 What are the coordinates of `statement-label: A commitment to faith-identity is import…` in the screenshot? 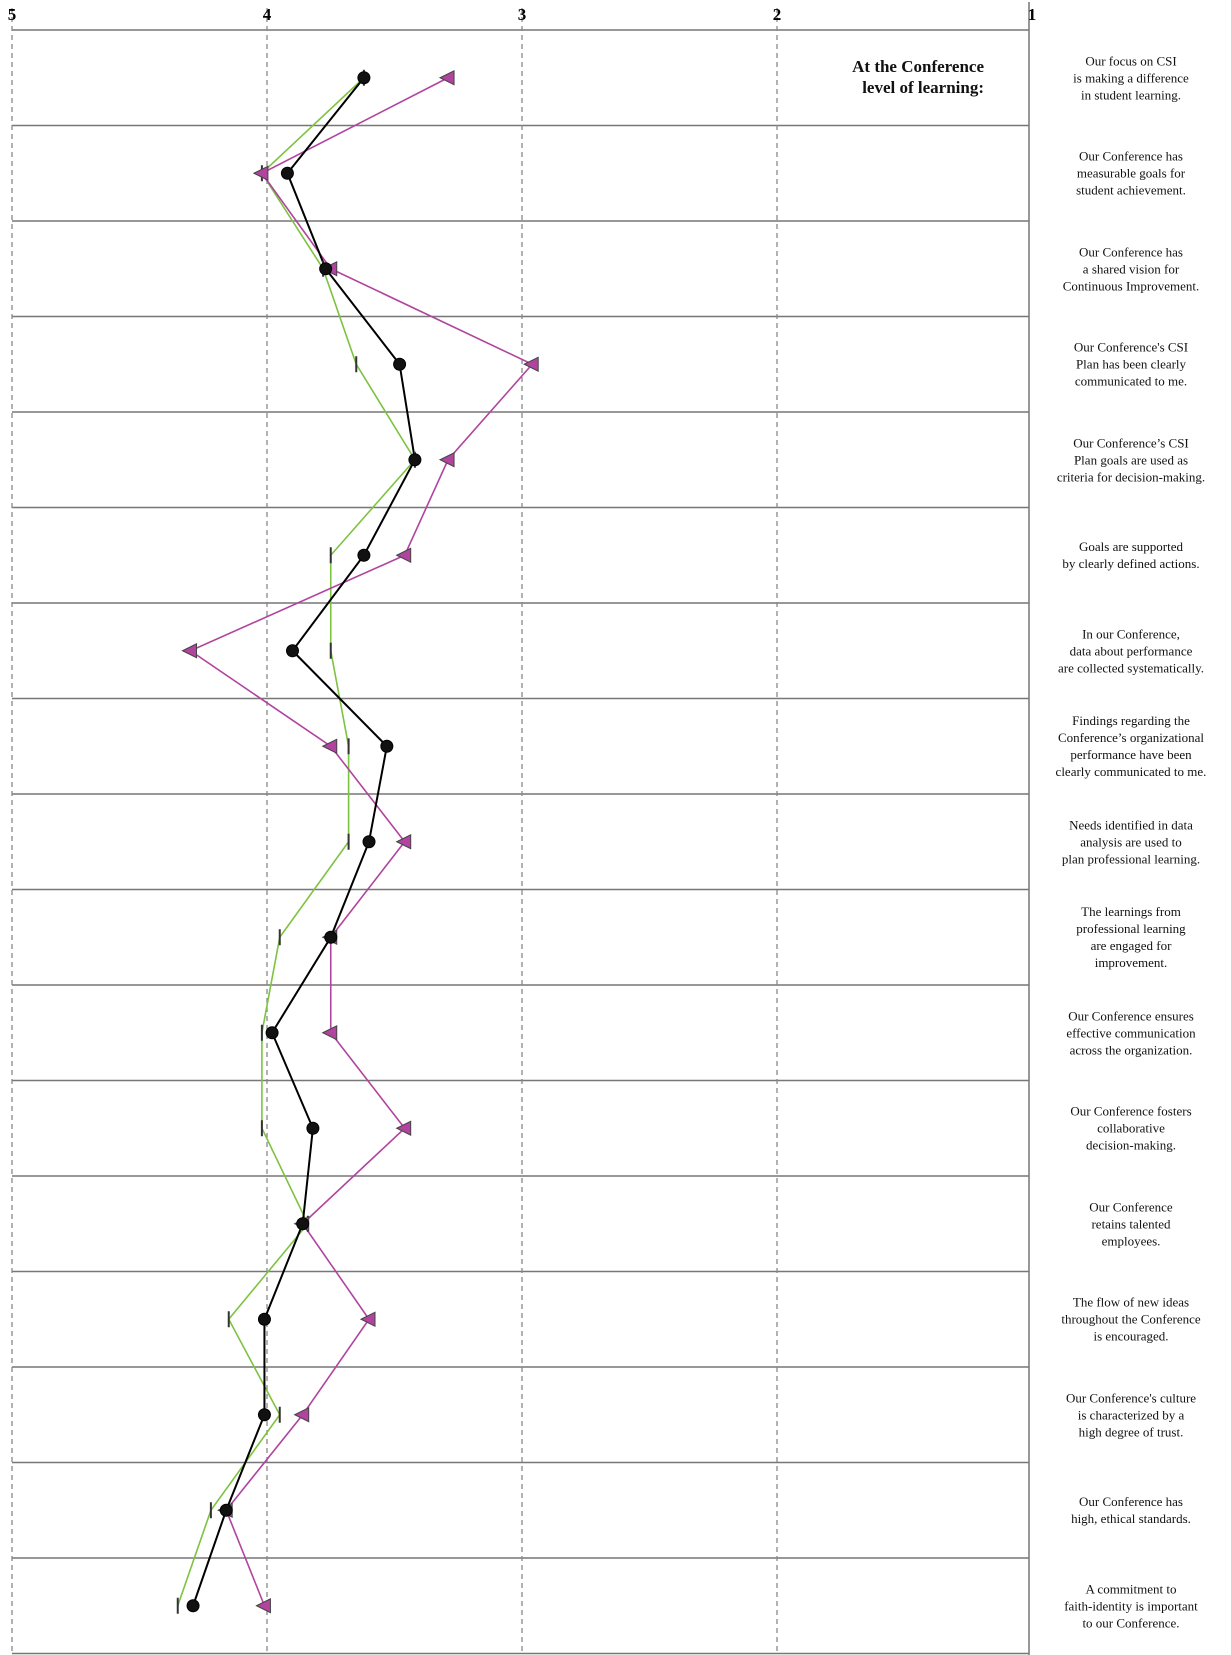 It's located at (1131, 1606).